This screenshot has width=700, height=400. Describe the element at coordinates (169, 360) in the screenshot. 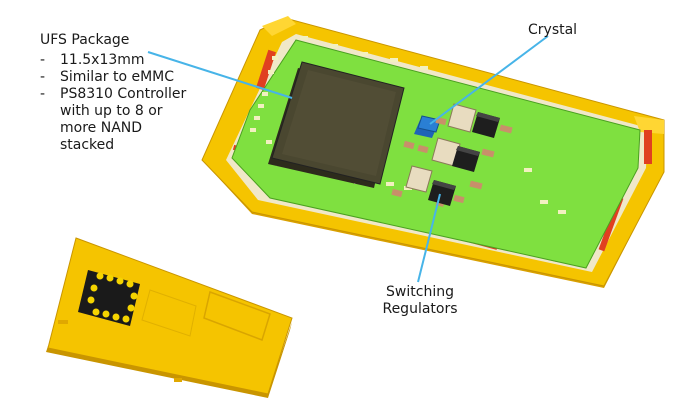

I see `closed-card-edge` at that location.